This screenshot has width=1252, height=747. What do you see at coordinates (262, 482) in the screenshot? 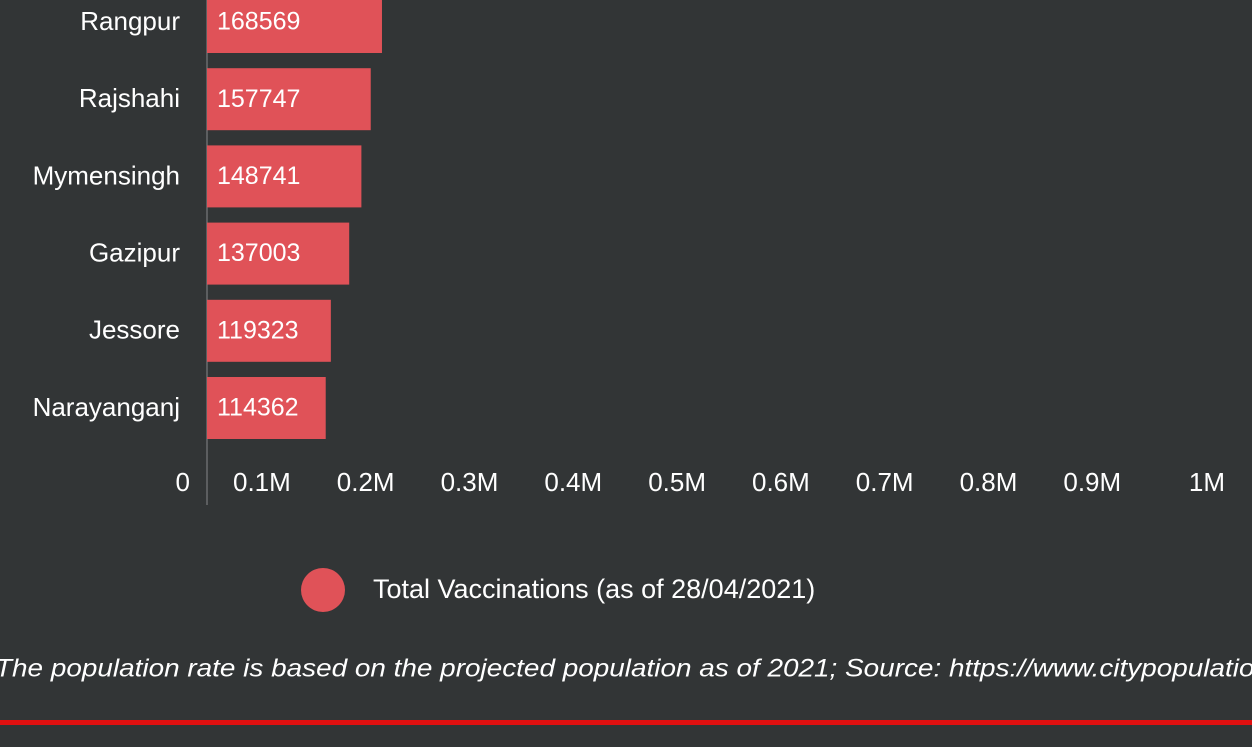
I see `x-tick-label: 0.1M` at bounding box center [262, 482].